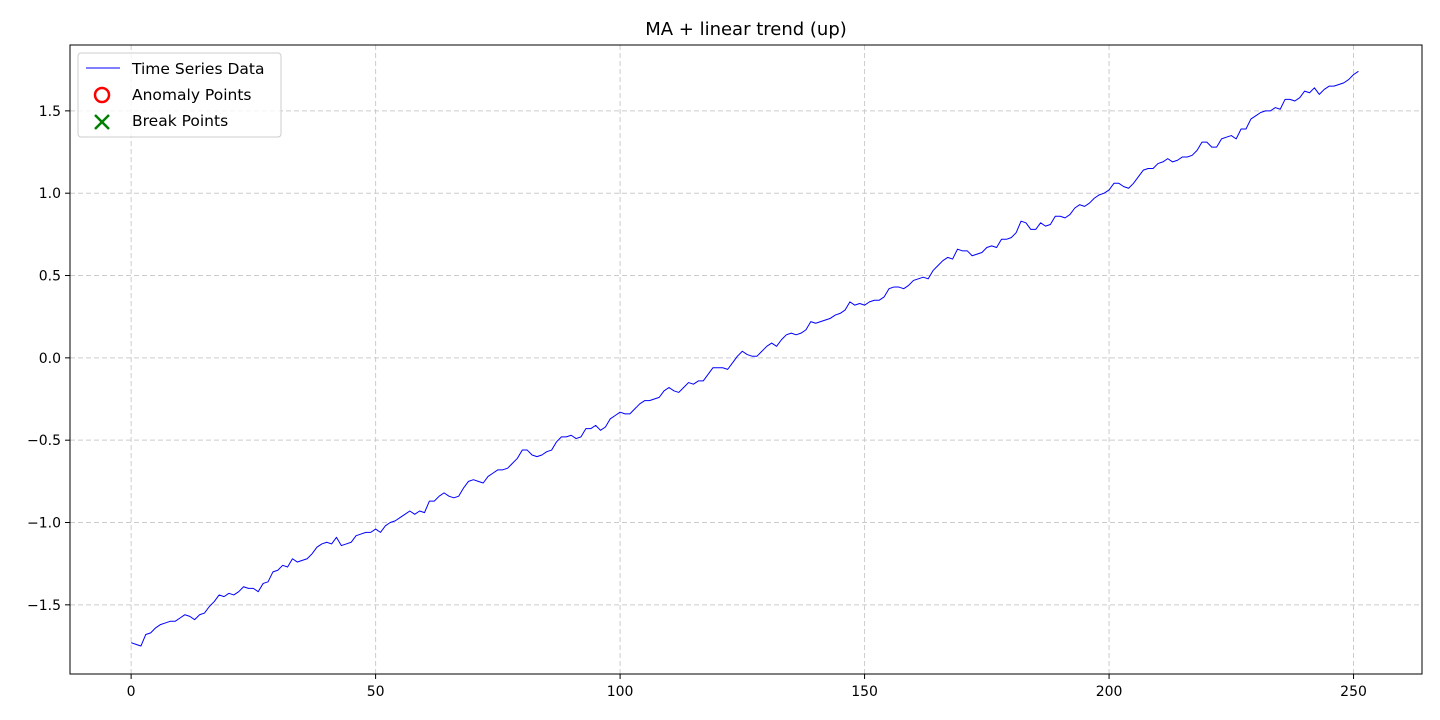 This screenshot has width=1440, height=720. I want to click on y-axis: −1.5 −1.0 −0.5 0.0 0.5 1.0 1.5, so click(48, 359).